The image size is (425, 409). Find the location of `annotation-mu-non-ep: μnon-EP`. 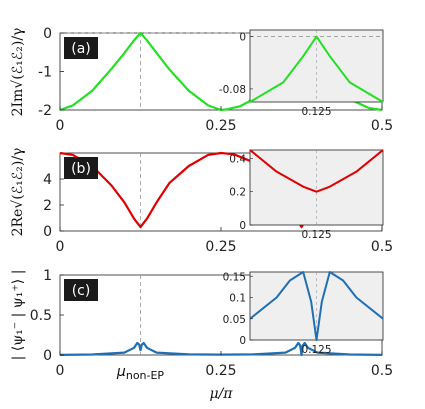

annotation-mu-non-ep: μnon-EP is located at coordinates (140, 373).